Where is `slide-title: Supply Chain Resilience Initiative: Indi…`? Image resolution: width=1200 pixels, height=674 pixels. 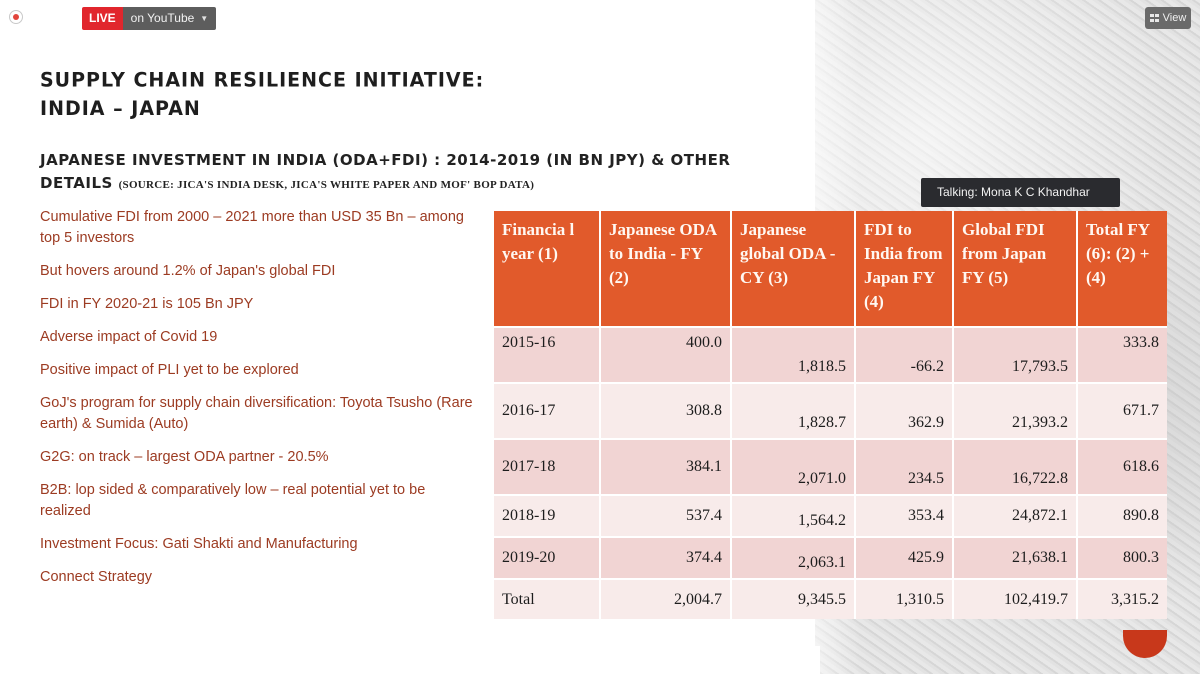 slide-title: Supply Chain Resilience Initiative: Indi… is located at coordinates (262, 95).